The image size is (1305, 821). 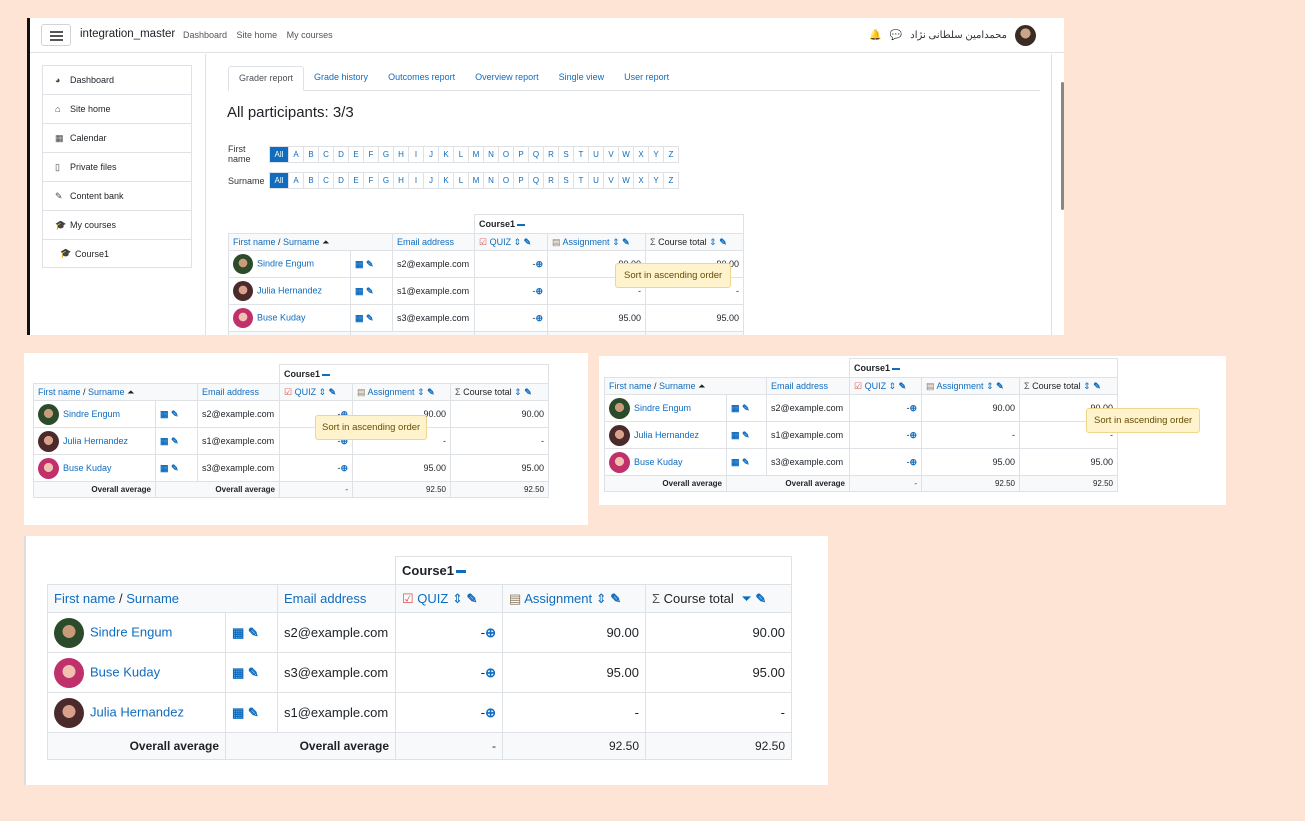 I want to click on sidebar-item-content-bank: ✎ Content bank, so click(x=117, y=195).